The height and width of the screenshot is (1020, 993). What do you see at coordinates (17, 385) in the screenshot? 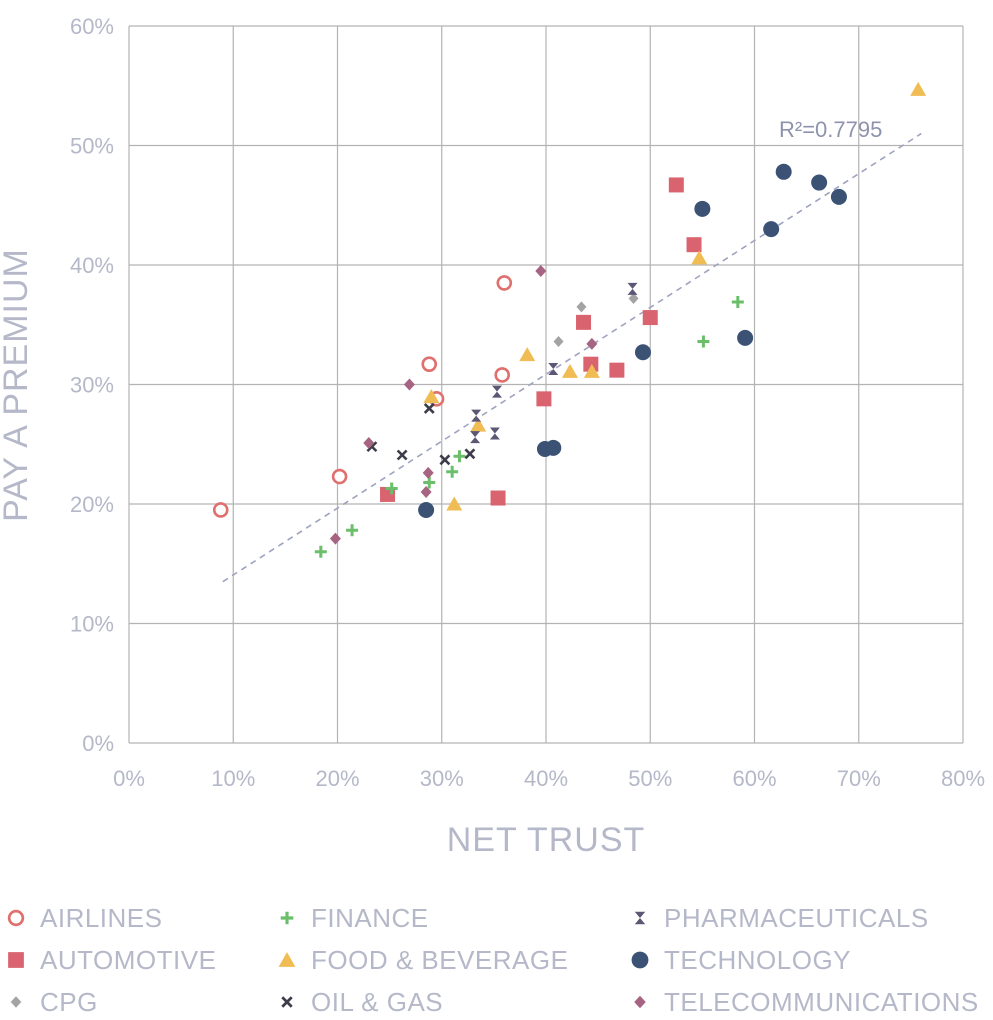
I see `y-axis-title: PAY A PREMIUM` at bounding box center [17, 385].